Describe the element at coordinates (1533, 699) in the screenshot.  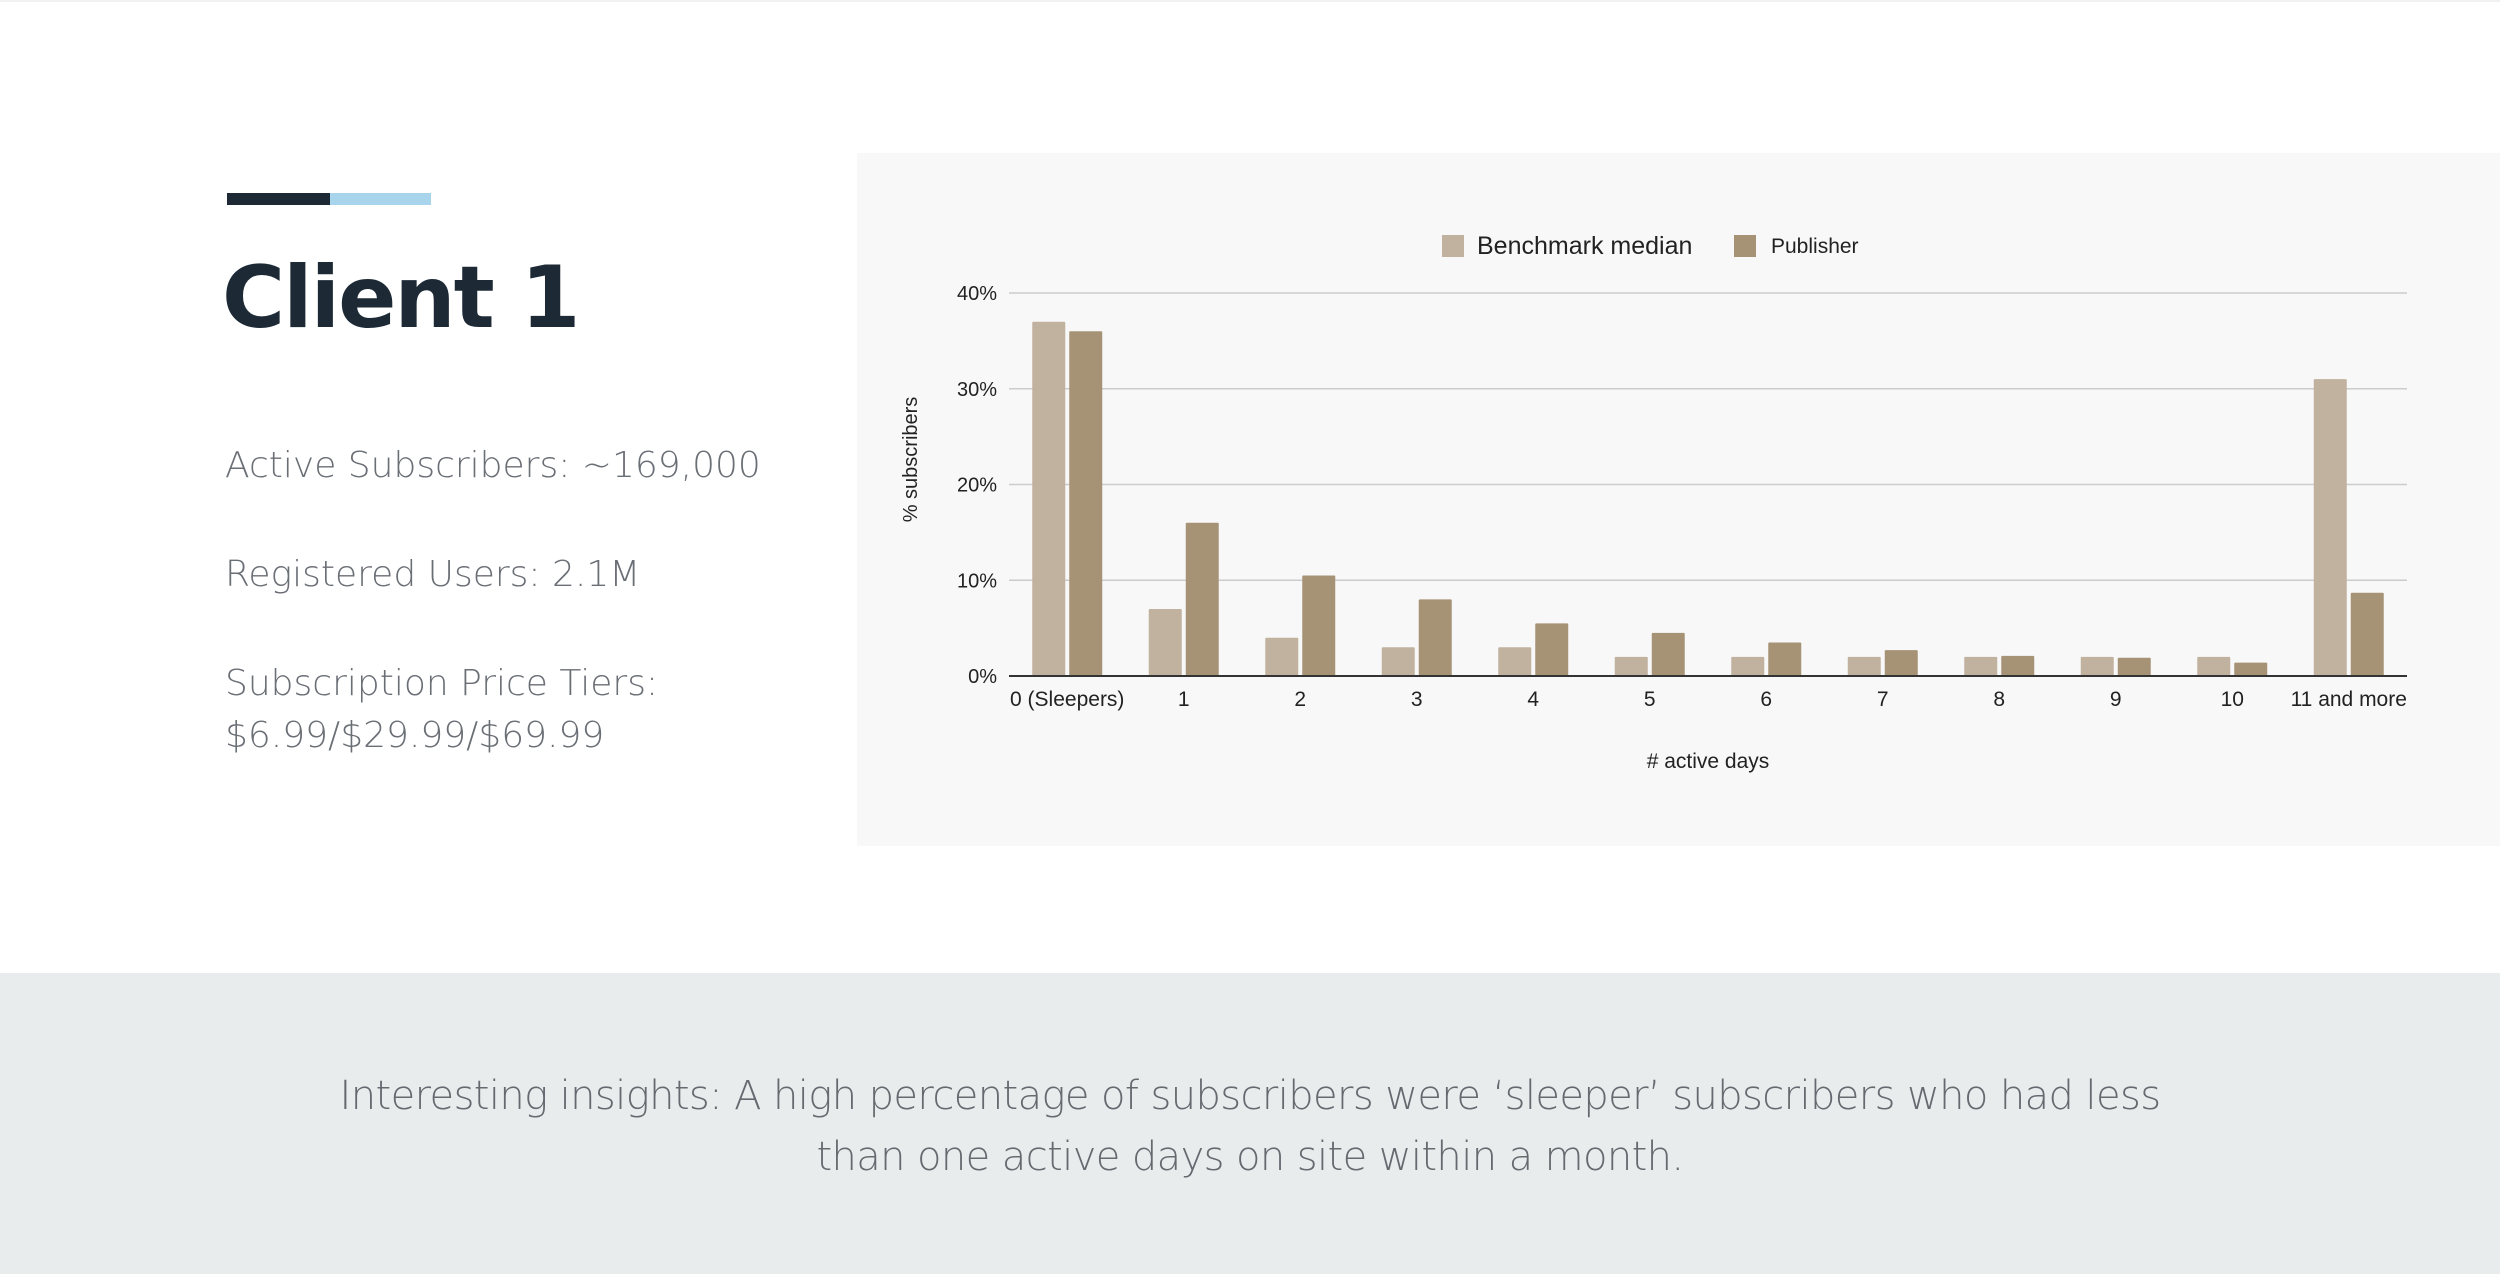
I see `x-tick-label: 4` at that location.